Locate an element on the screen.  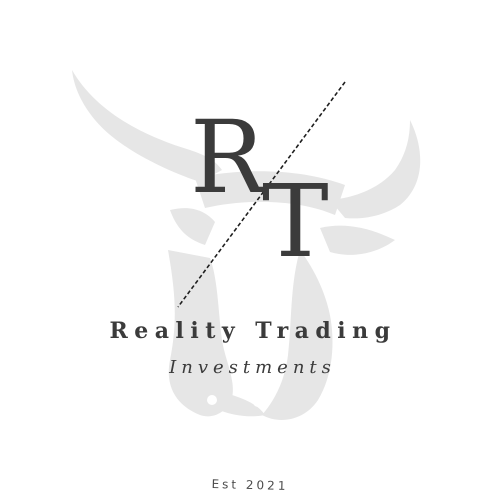
monogram-letter-r: R is located at coordinates (228, 157).